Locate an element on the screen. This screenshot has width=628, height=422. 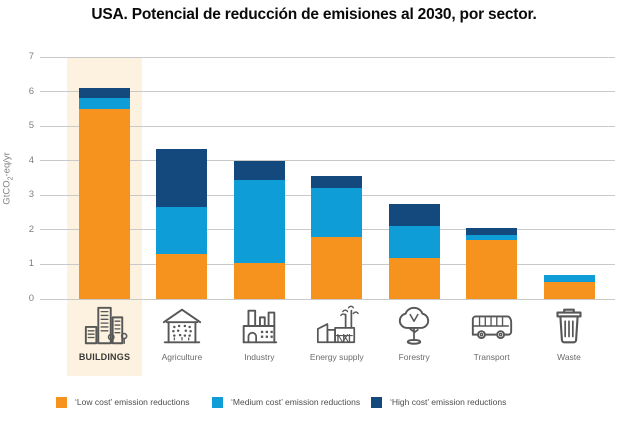
sector-label-energy-supply: Energy supply is located at coordinates (336, 357).